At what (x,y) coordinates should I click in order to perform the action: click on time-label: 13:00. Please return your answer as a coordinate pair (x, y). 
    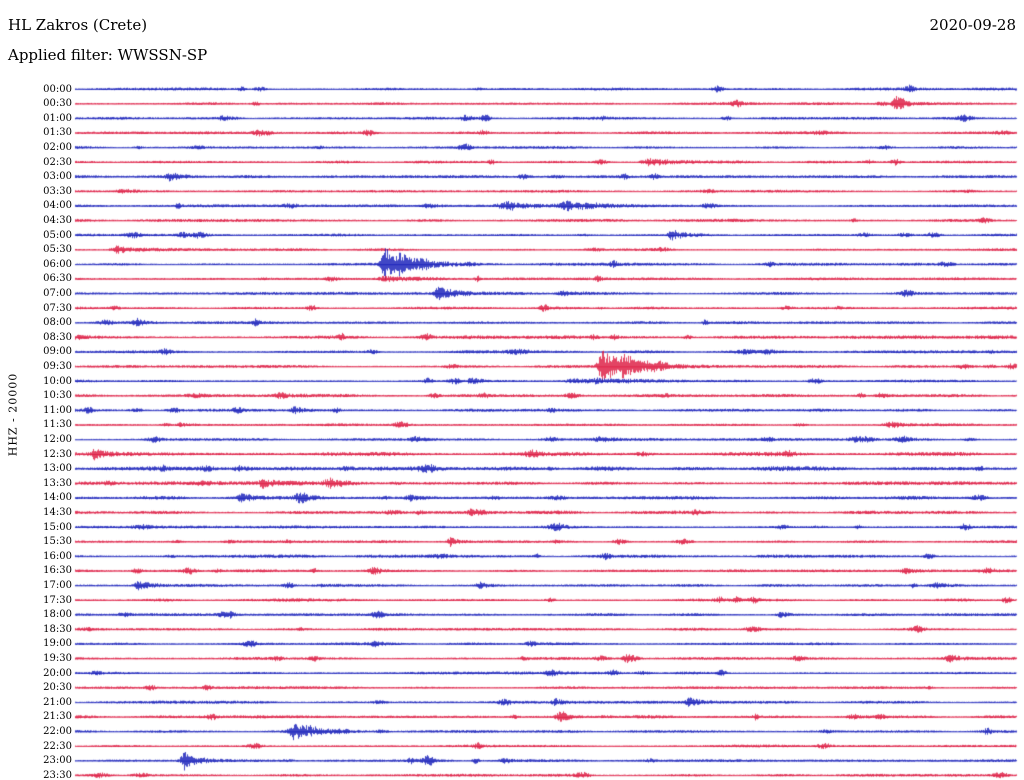
    Looking at the image, I should click on (57, 469).